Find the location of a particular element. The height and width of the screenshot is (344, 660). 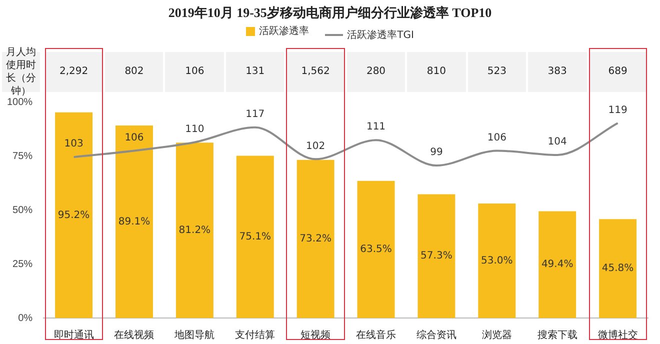

x-tick-label: 短视频 is located at coordinates (315, 334).